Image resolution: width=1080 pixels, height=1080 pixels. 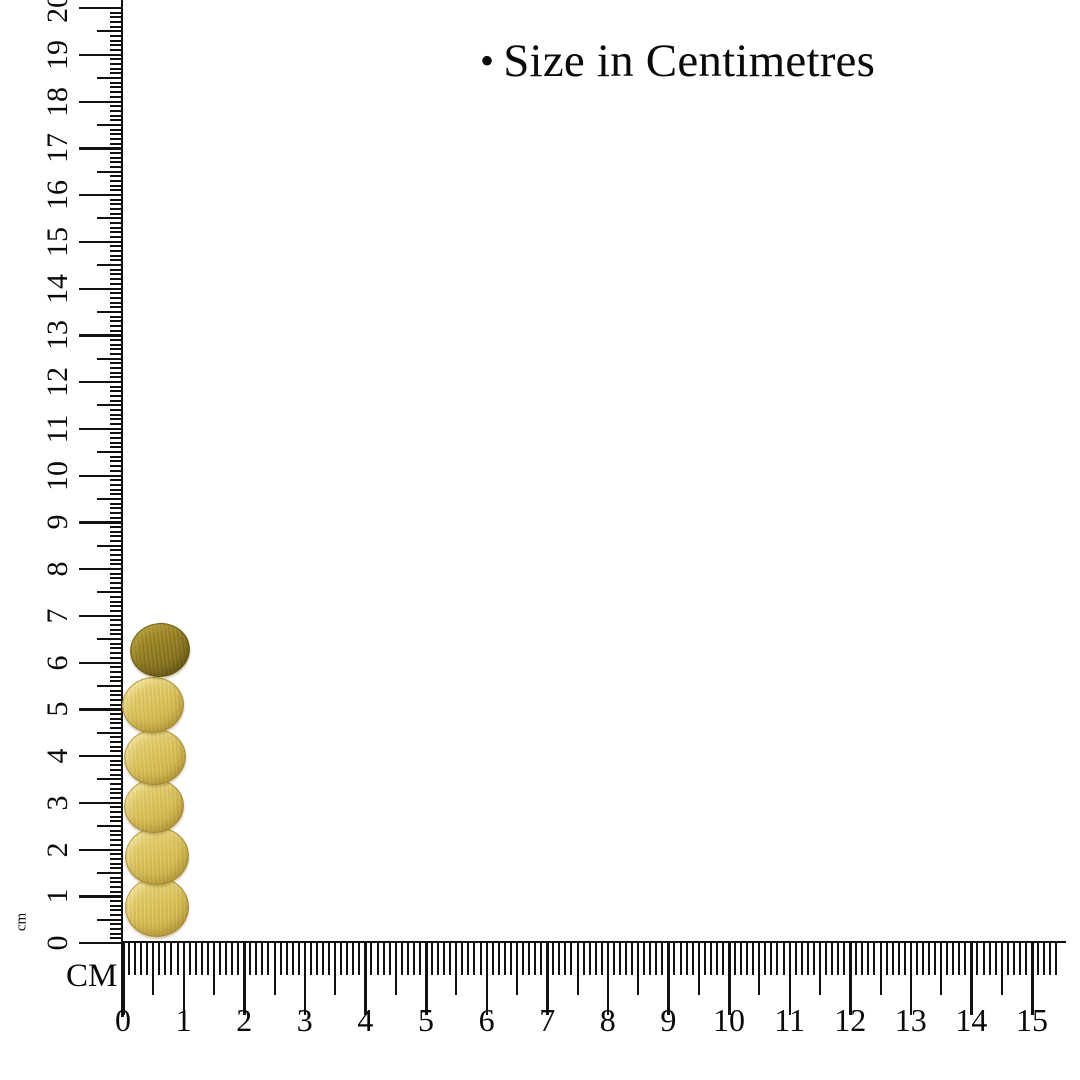 What do you see at coordinates (57, 849) in the screenshot?
I see `vertical-ruler-label: 2` at bounding box center [57, 849].